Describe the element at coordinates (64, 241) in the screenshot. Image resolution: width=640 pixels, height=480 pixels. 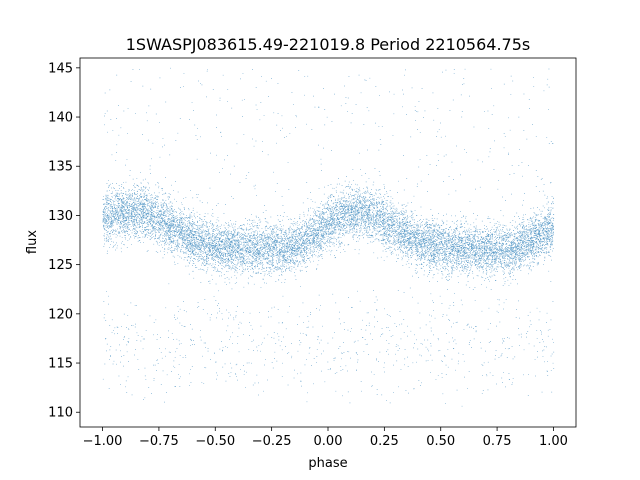
I see `y-axis-ticks: 110 115 120 125 130 135 140 145` at that location.